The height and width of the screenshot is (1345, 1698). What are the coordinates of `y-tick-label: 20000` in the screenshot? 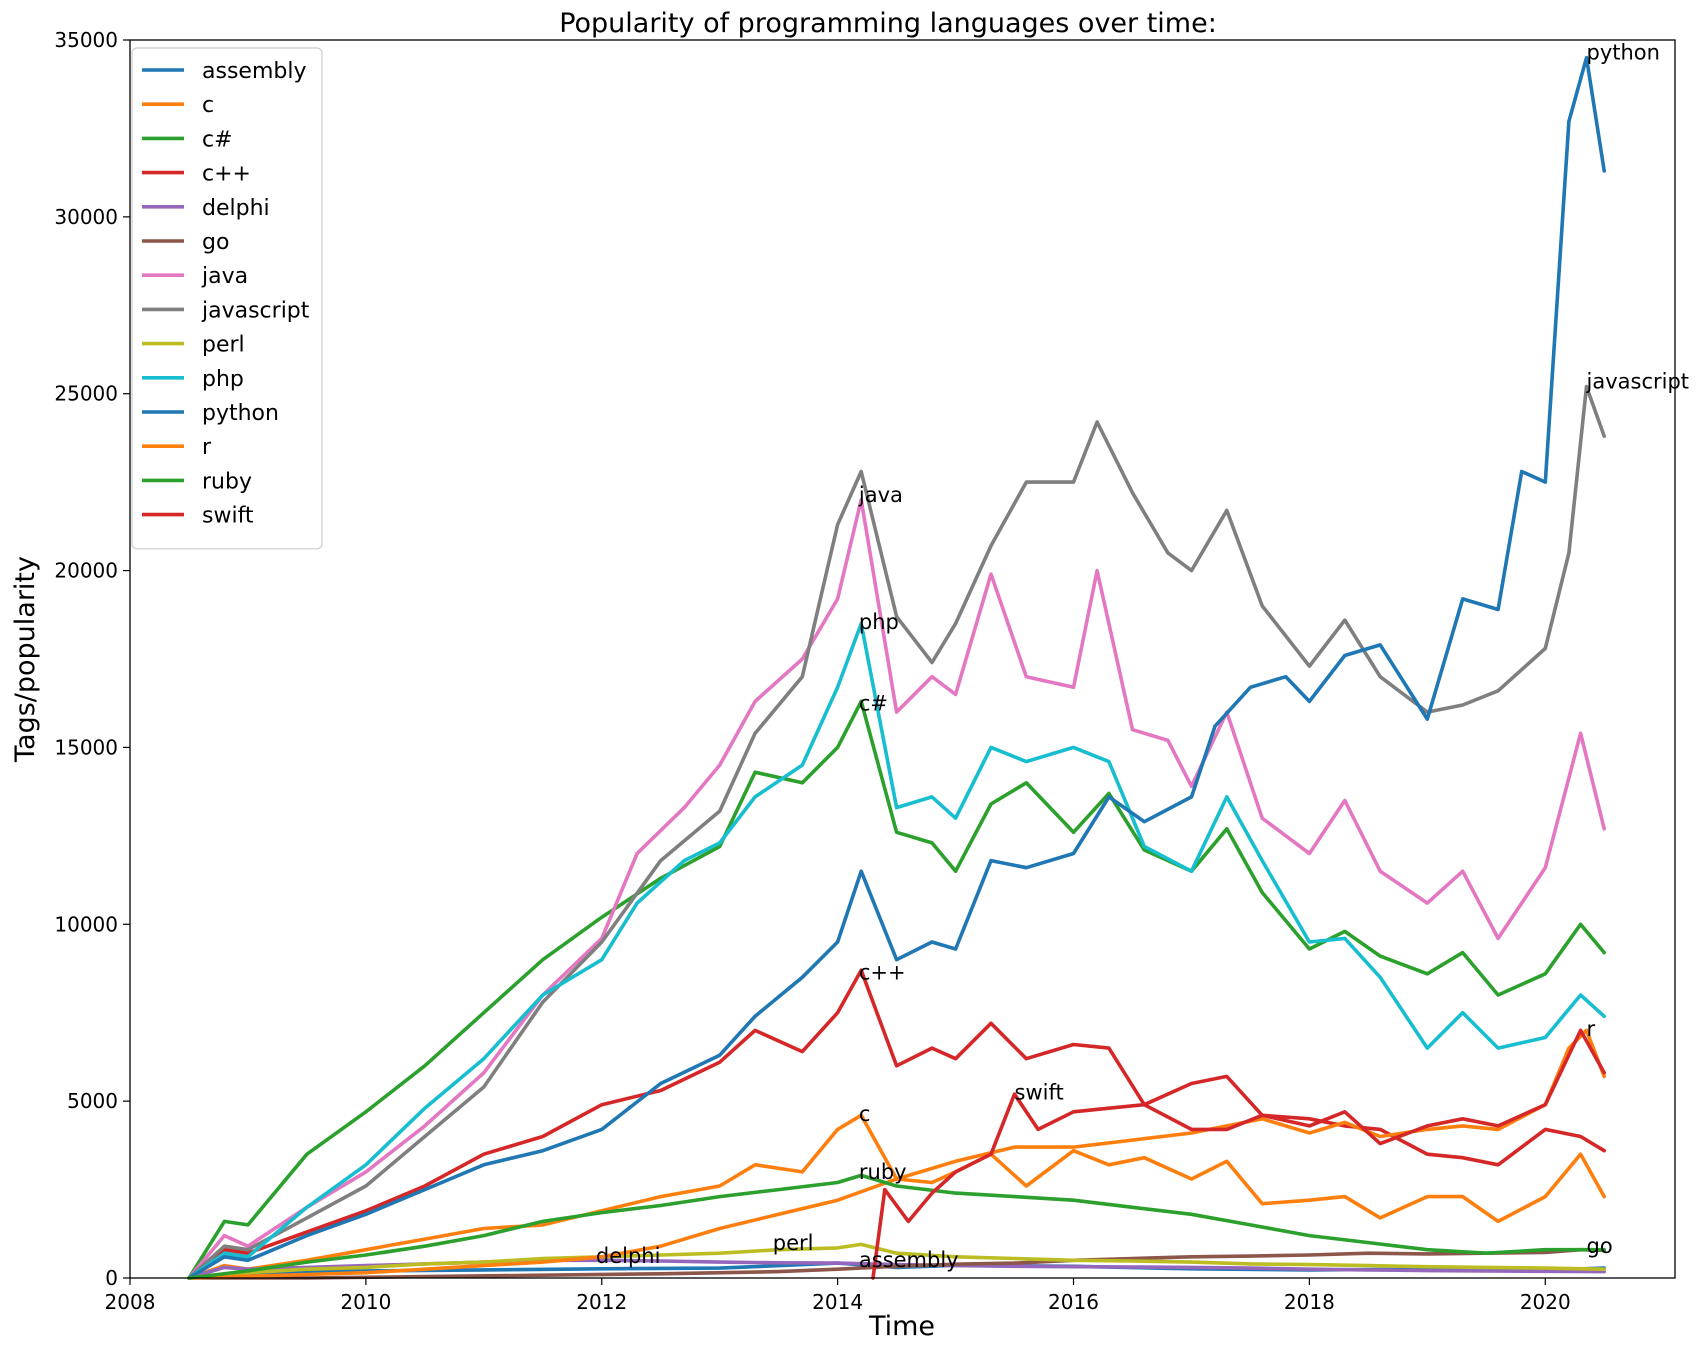 It's located at (86, 571).